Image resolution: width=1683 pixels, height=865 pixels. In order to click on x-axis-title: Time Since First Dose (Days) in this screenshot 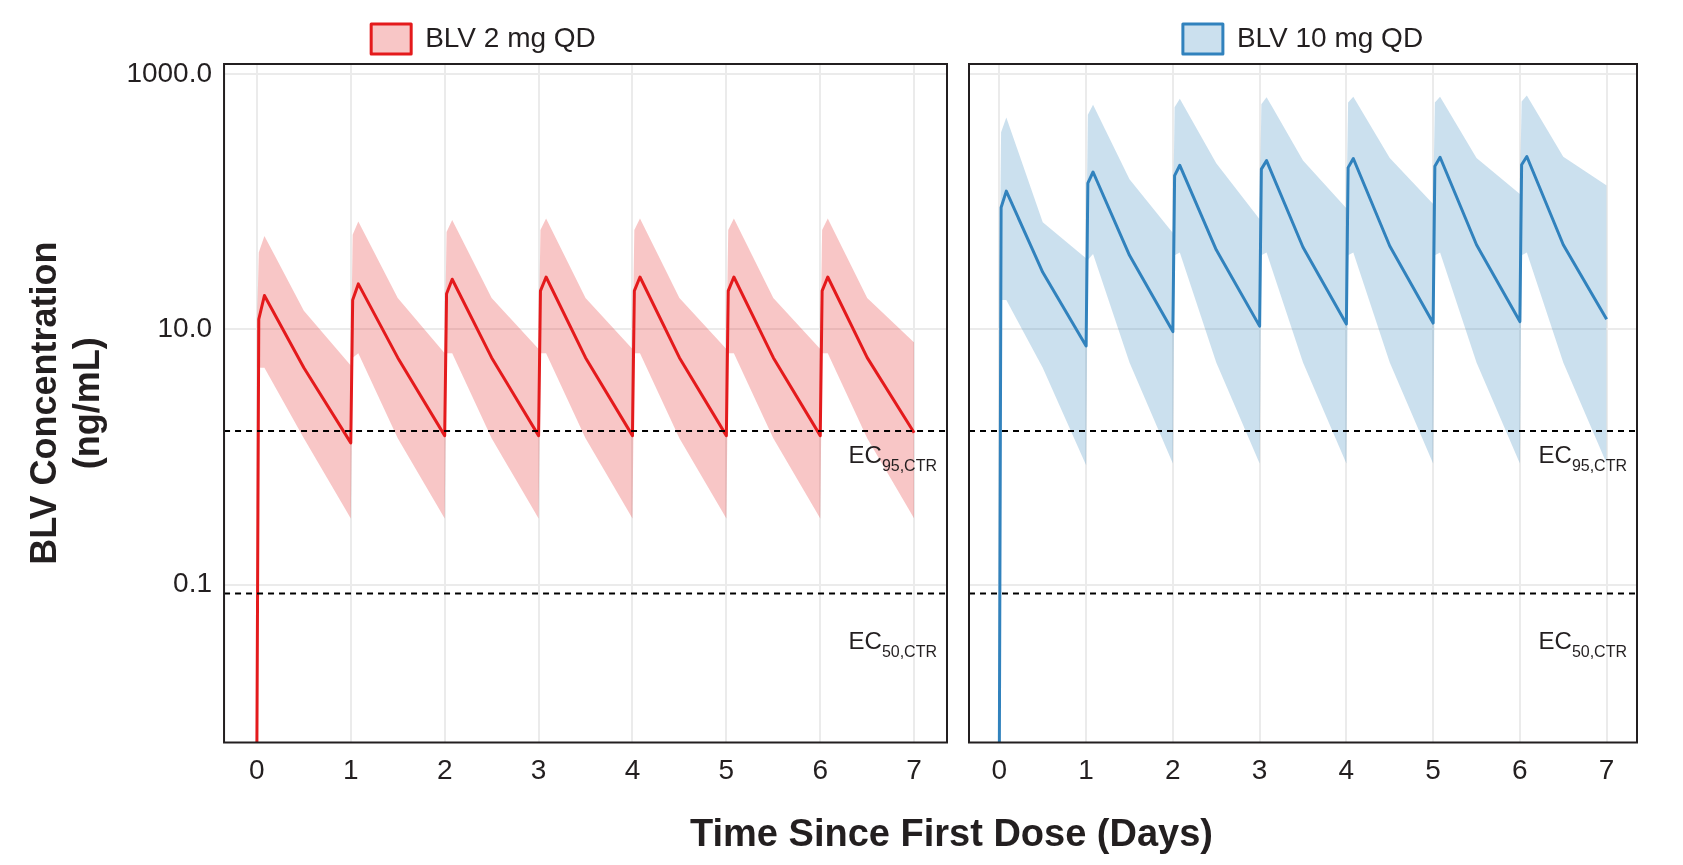, I will do `click(951, 833)`.